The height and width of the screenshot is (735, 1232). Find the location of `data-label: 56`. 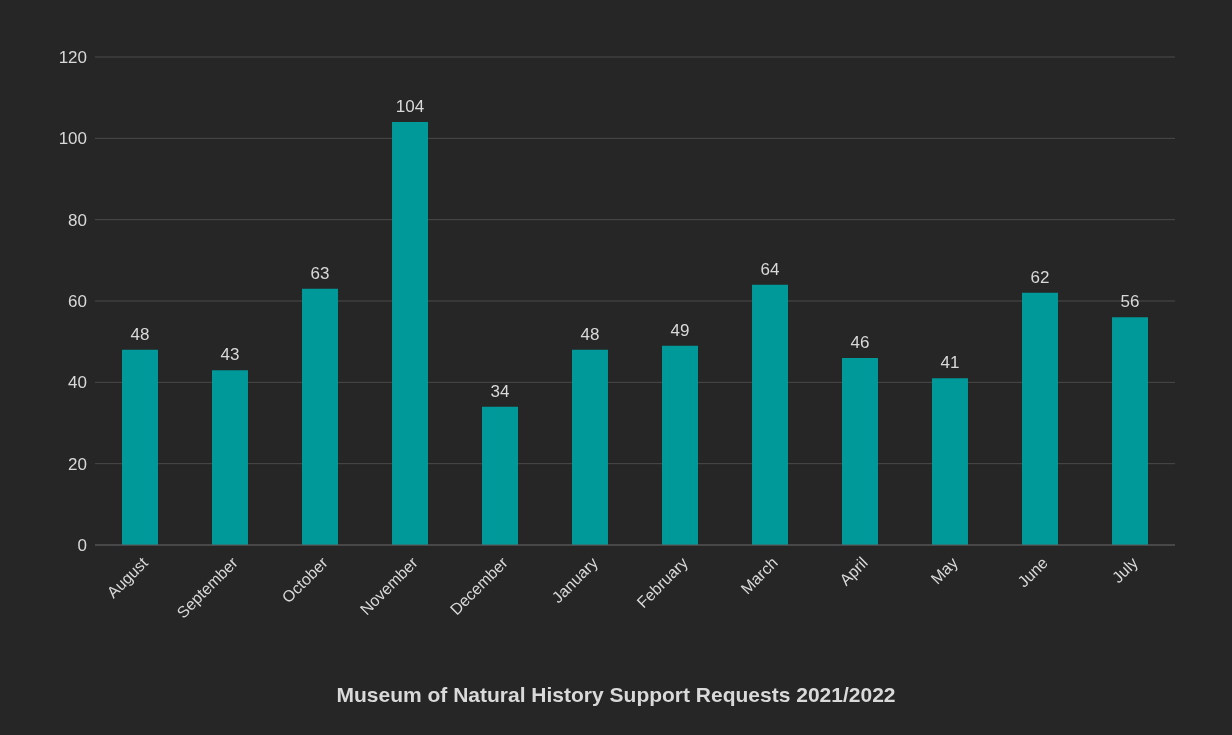

data-label: 56 is located at coordinates (1130, 302).